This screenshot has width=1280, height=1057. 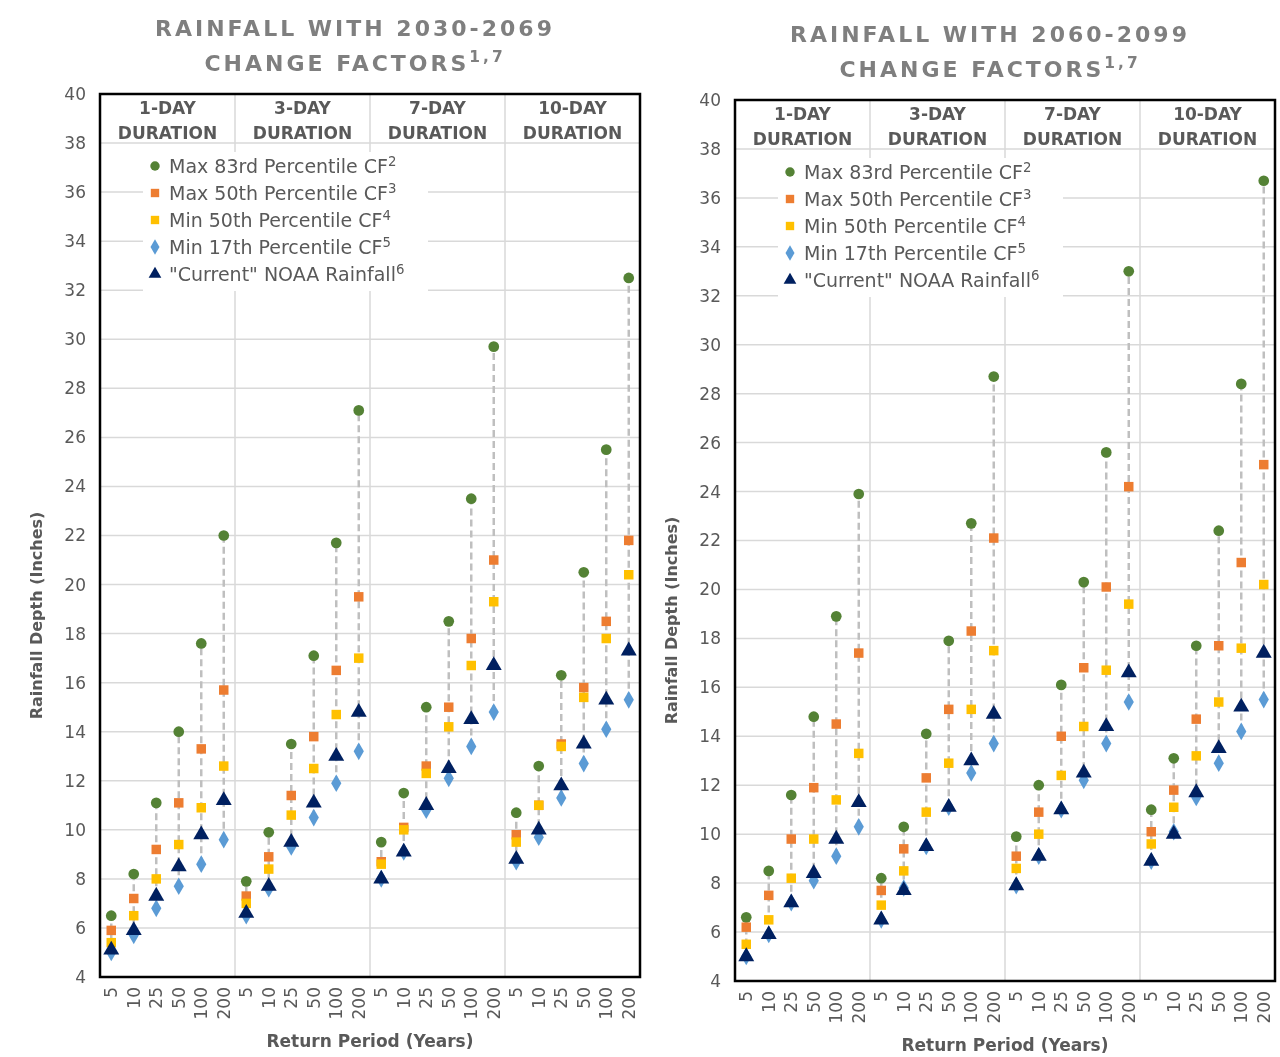 I want to click on y-tick-label: 16, so click(x=75, y=682).